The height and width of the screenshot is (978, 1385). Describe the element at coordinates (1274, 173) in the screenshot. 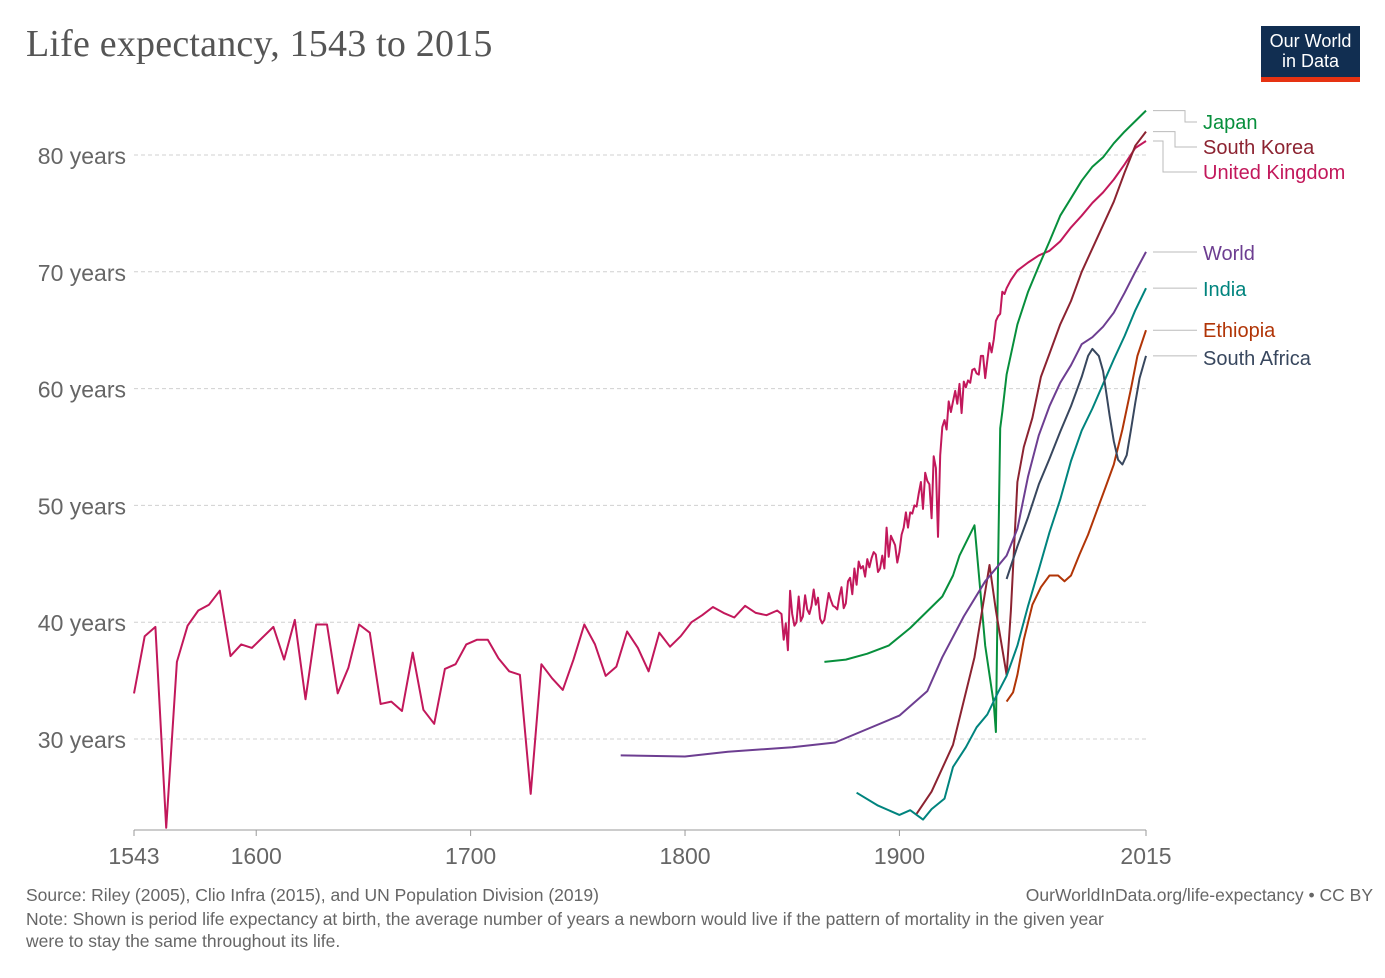

I see `series-label-united-kingdom: United Kingdom` at that location.